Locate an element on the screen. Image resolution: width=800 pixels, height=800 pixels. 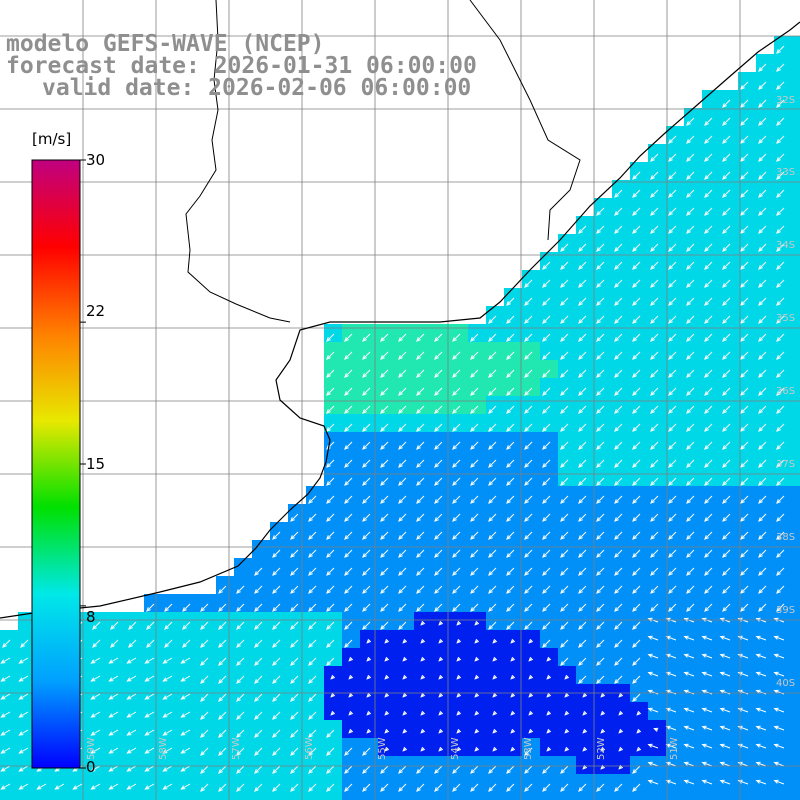
colorbar is located at coordinates (58, 464).